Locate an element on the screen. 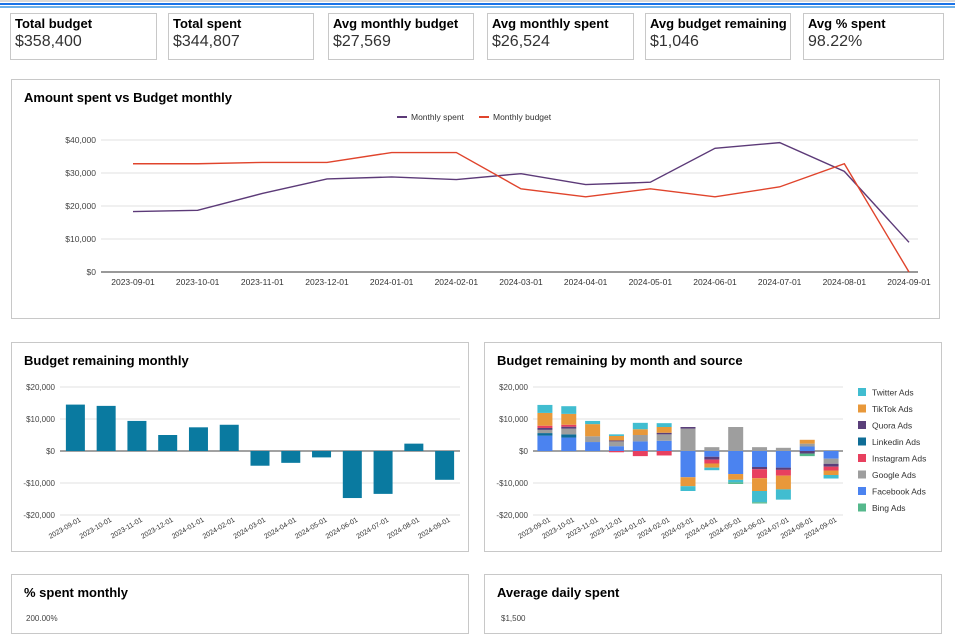 This screenshot has height=634, width=955. x-tick-label: 2023-12-01 is located at coordinates (157, 529).